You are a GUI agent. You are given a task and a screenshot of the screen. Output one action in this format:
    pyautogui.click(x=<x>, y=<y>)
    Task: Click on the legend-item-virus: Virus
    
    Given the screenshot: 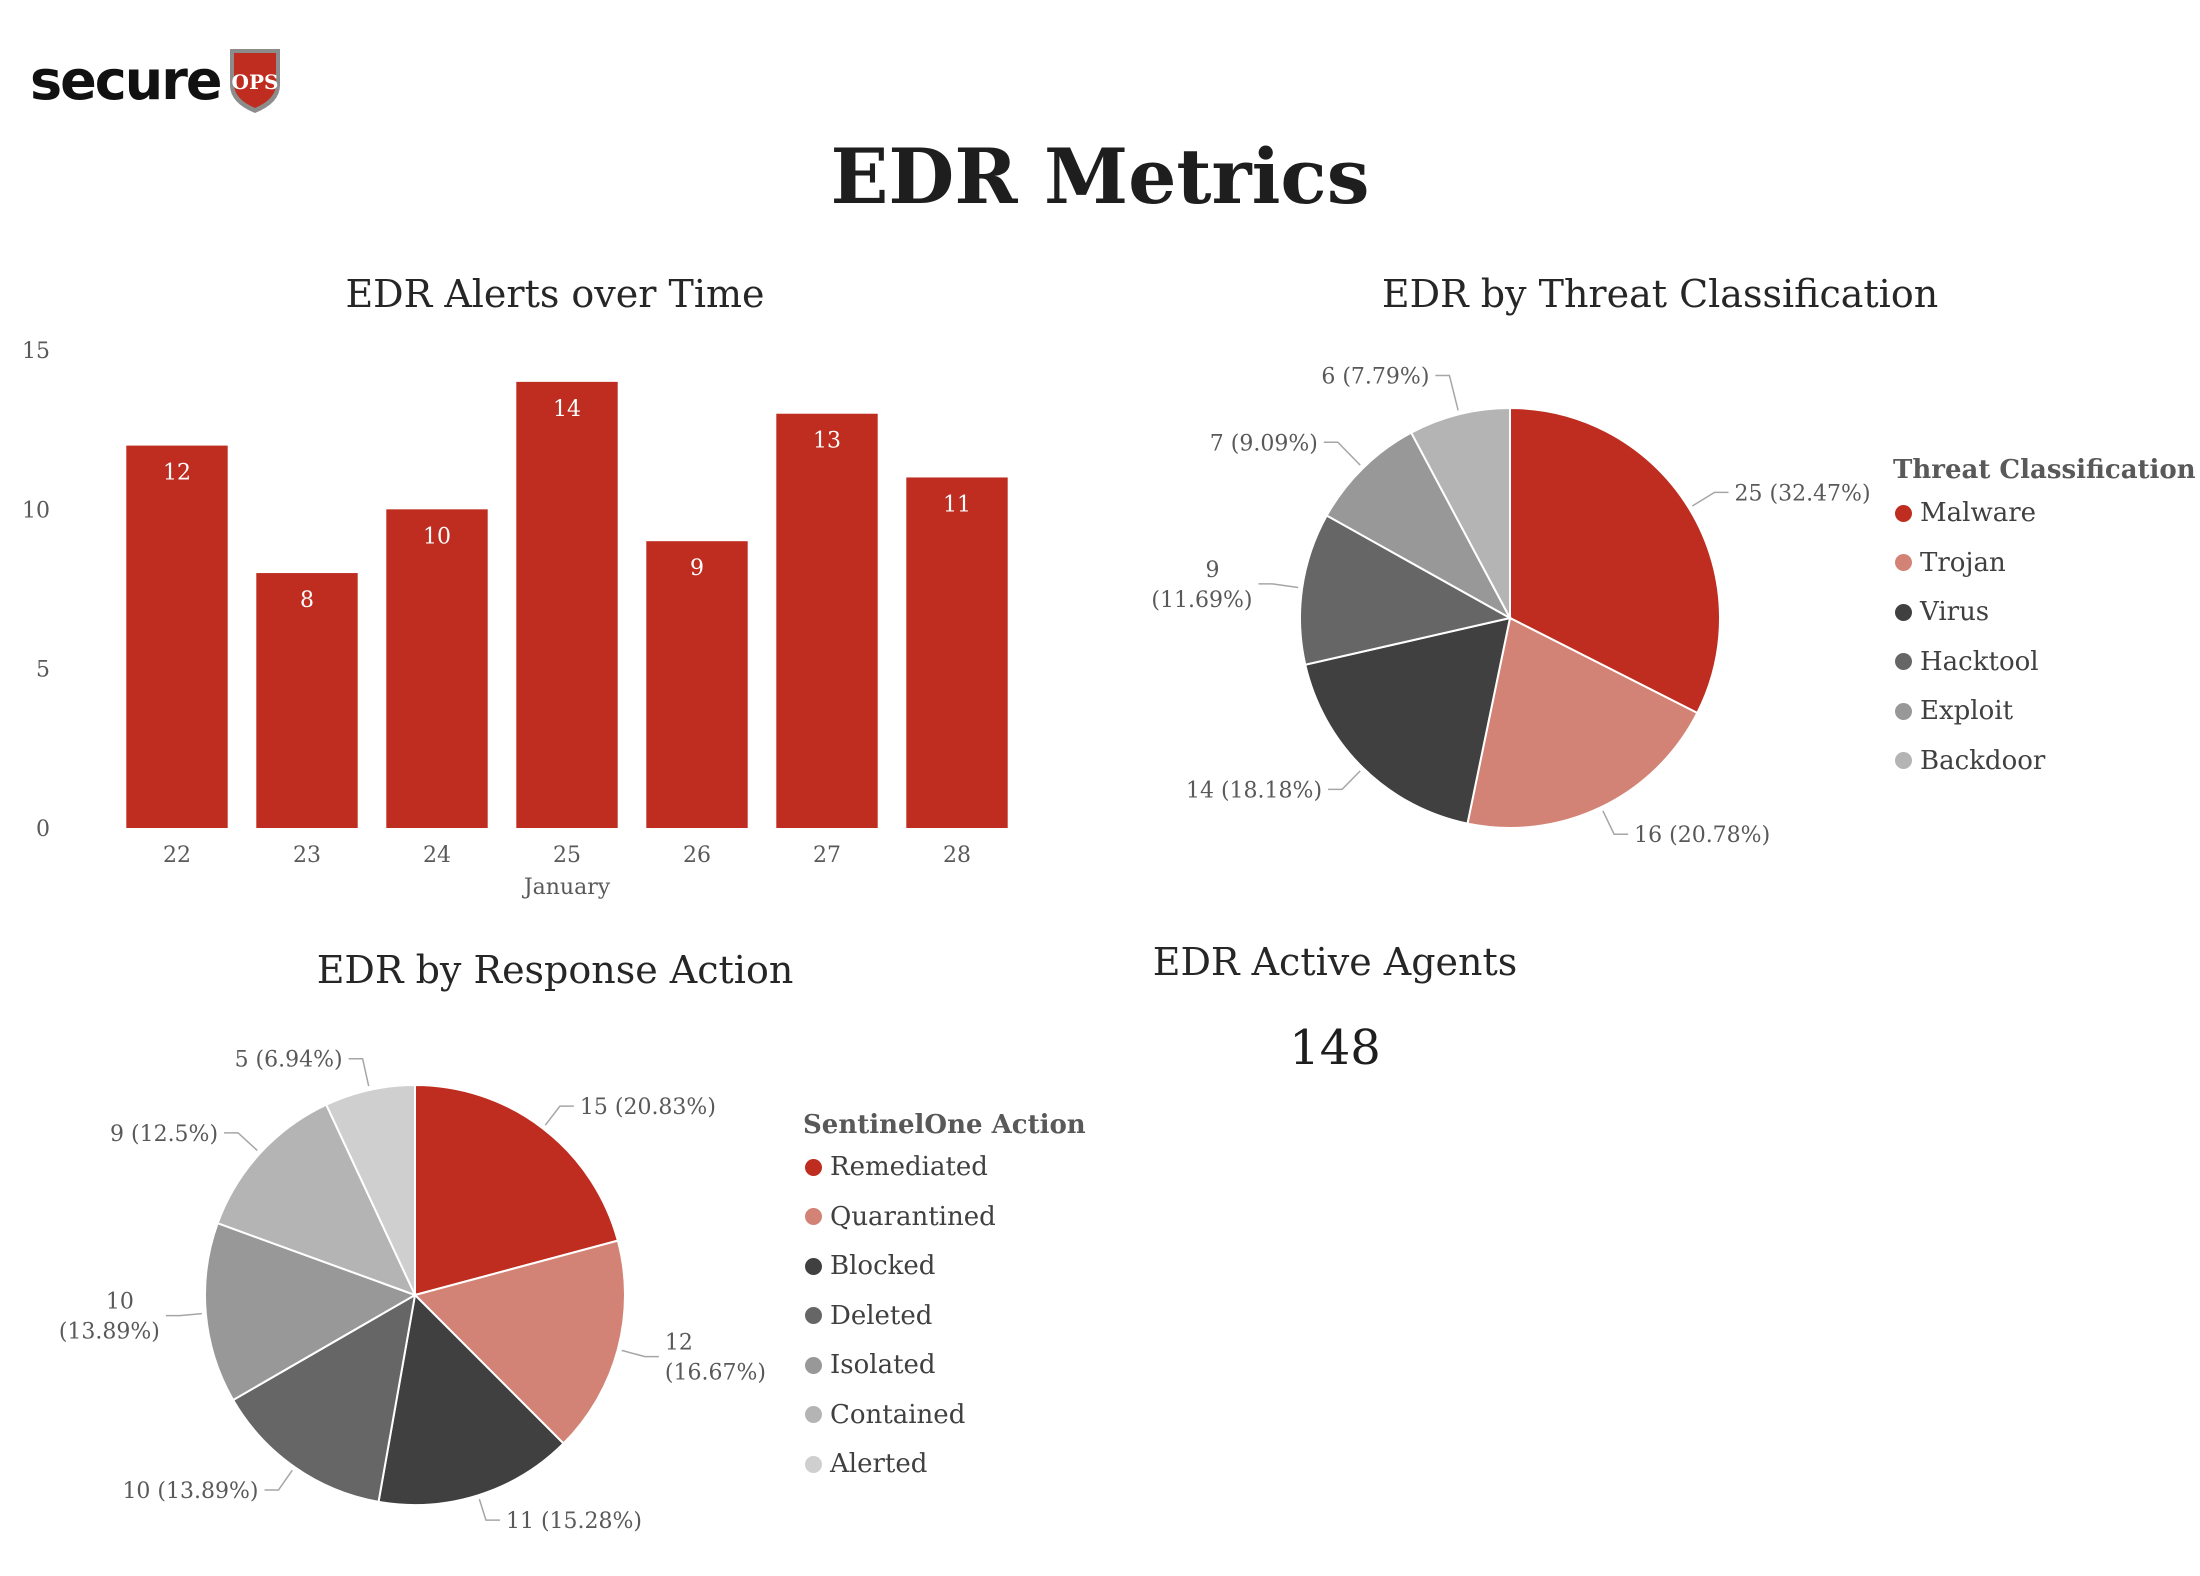 What is the action you would take?
    pyautogui.click(x=1942, y=612)
    